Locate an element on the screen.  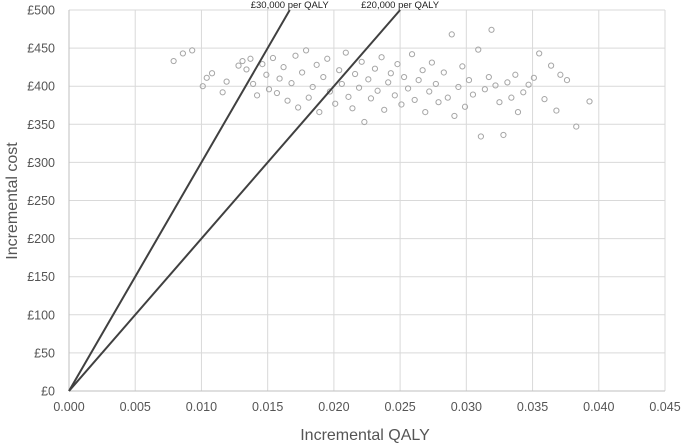
x-tick-label: 0.040 is located at coordinates (598, 407).